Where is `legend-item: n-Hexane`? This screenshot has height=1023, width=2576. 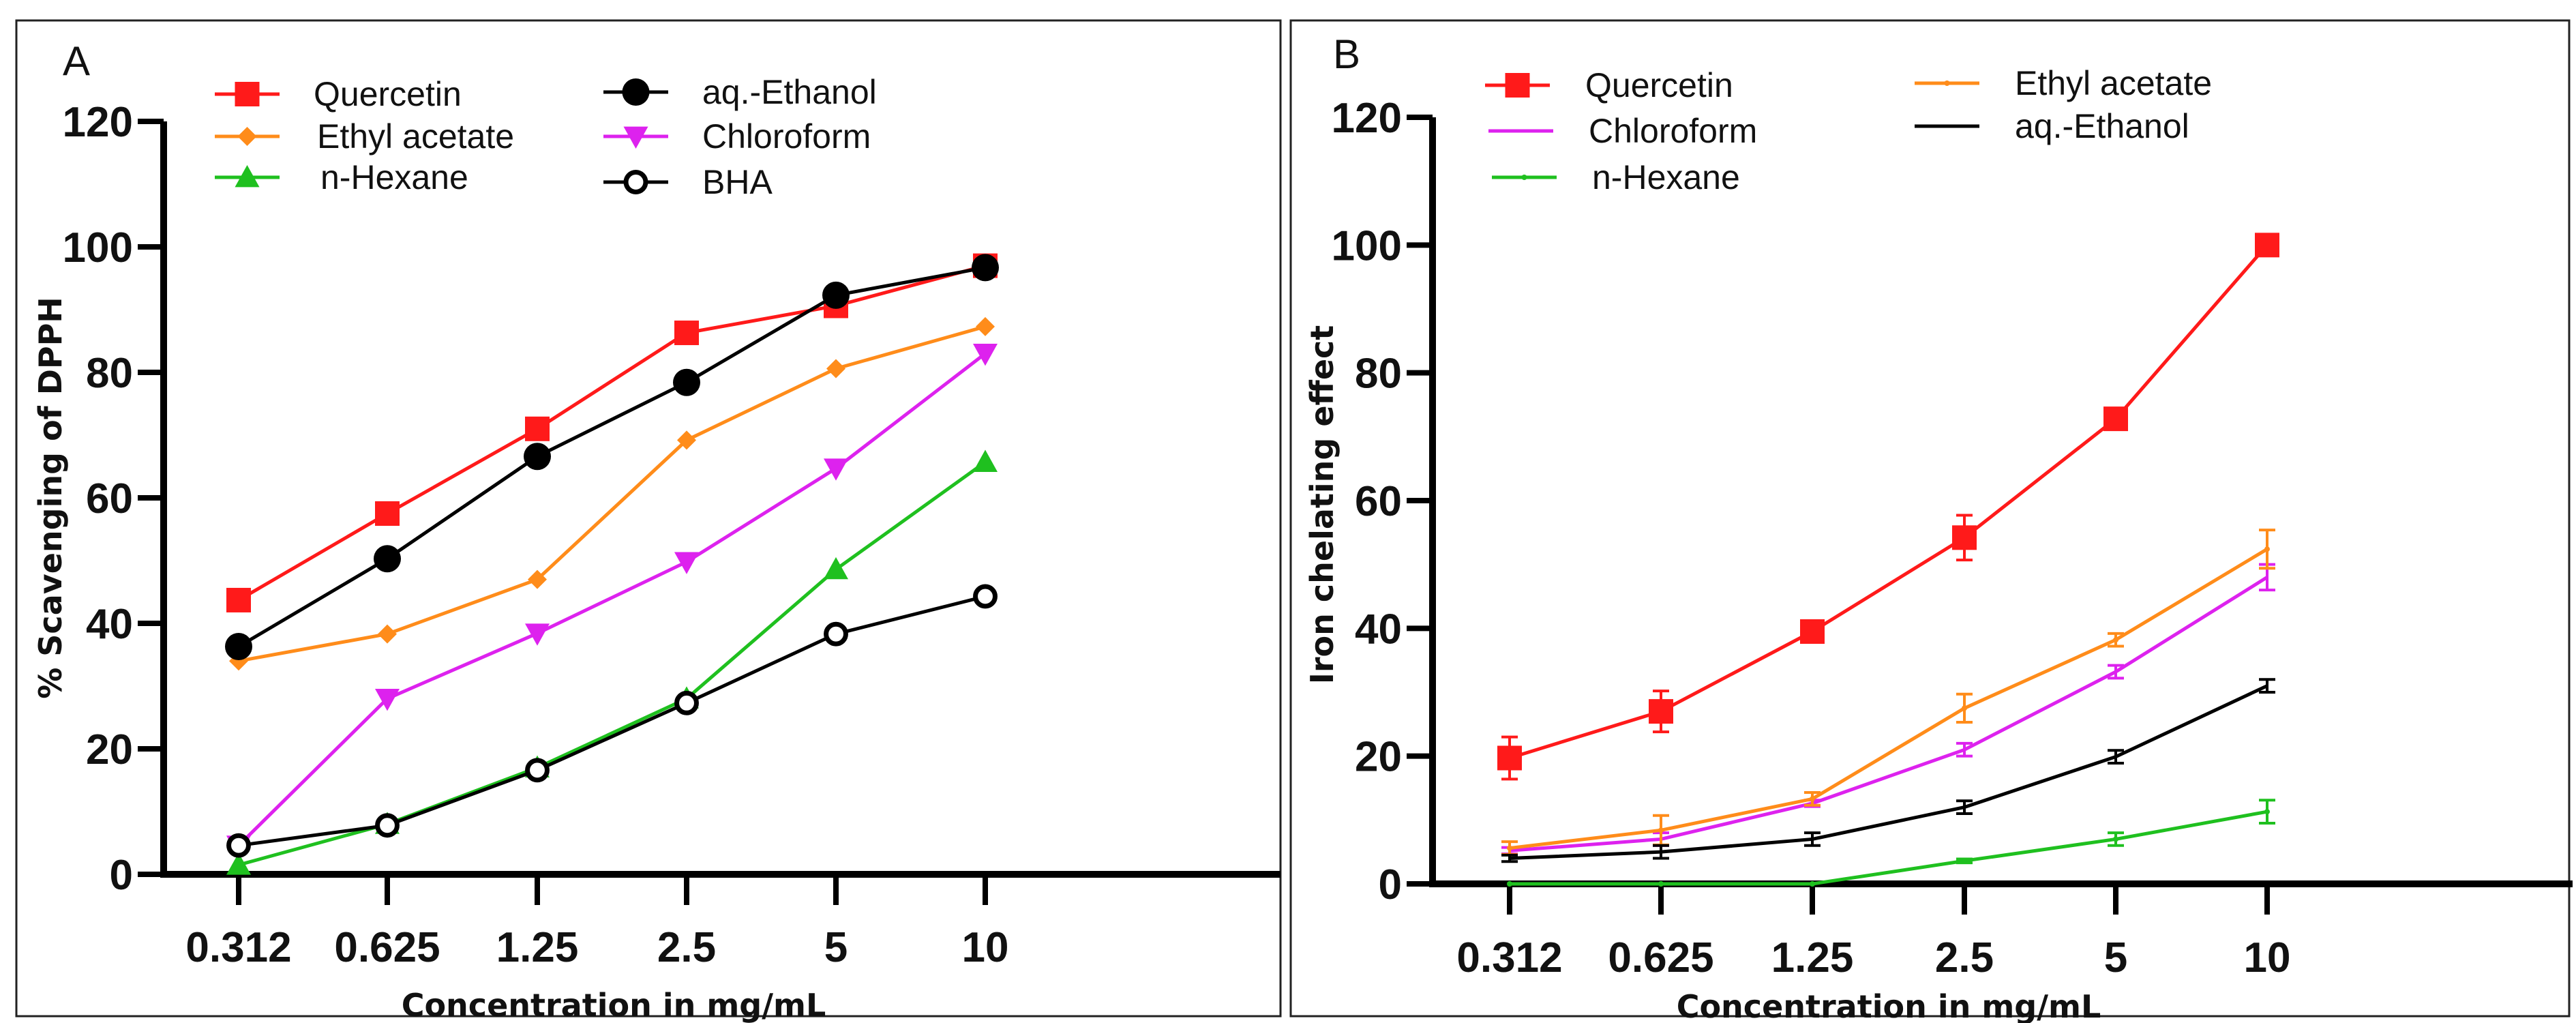 legend-item: n-Hexane is located at coordinates (1616, 177).